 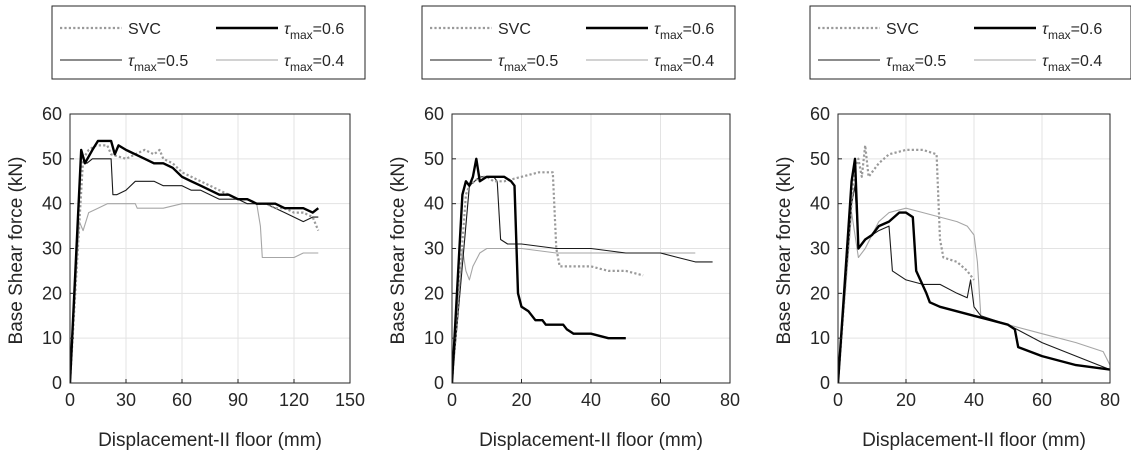 What do you see at coordinates (238, 400) in the screenshot?
I see `x-tick-label: 90` at bounding box center [238, 400].